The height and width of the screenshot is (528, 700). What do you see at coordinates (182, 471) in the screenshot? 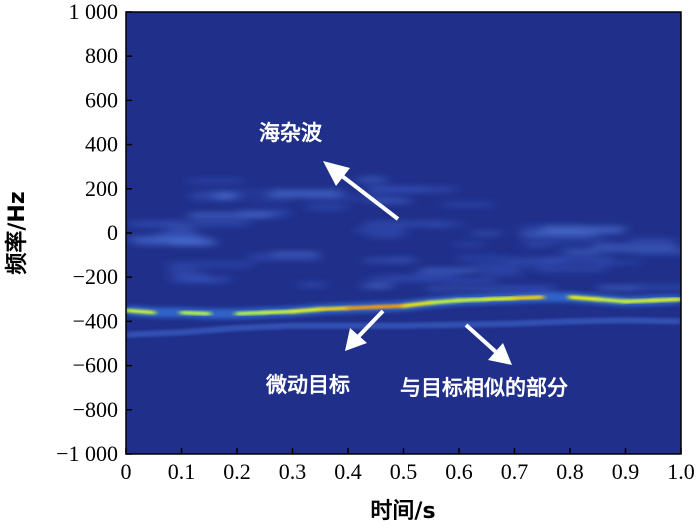
I see `x-tick-label: 0.1` at bounding box center [182, 471].